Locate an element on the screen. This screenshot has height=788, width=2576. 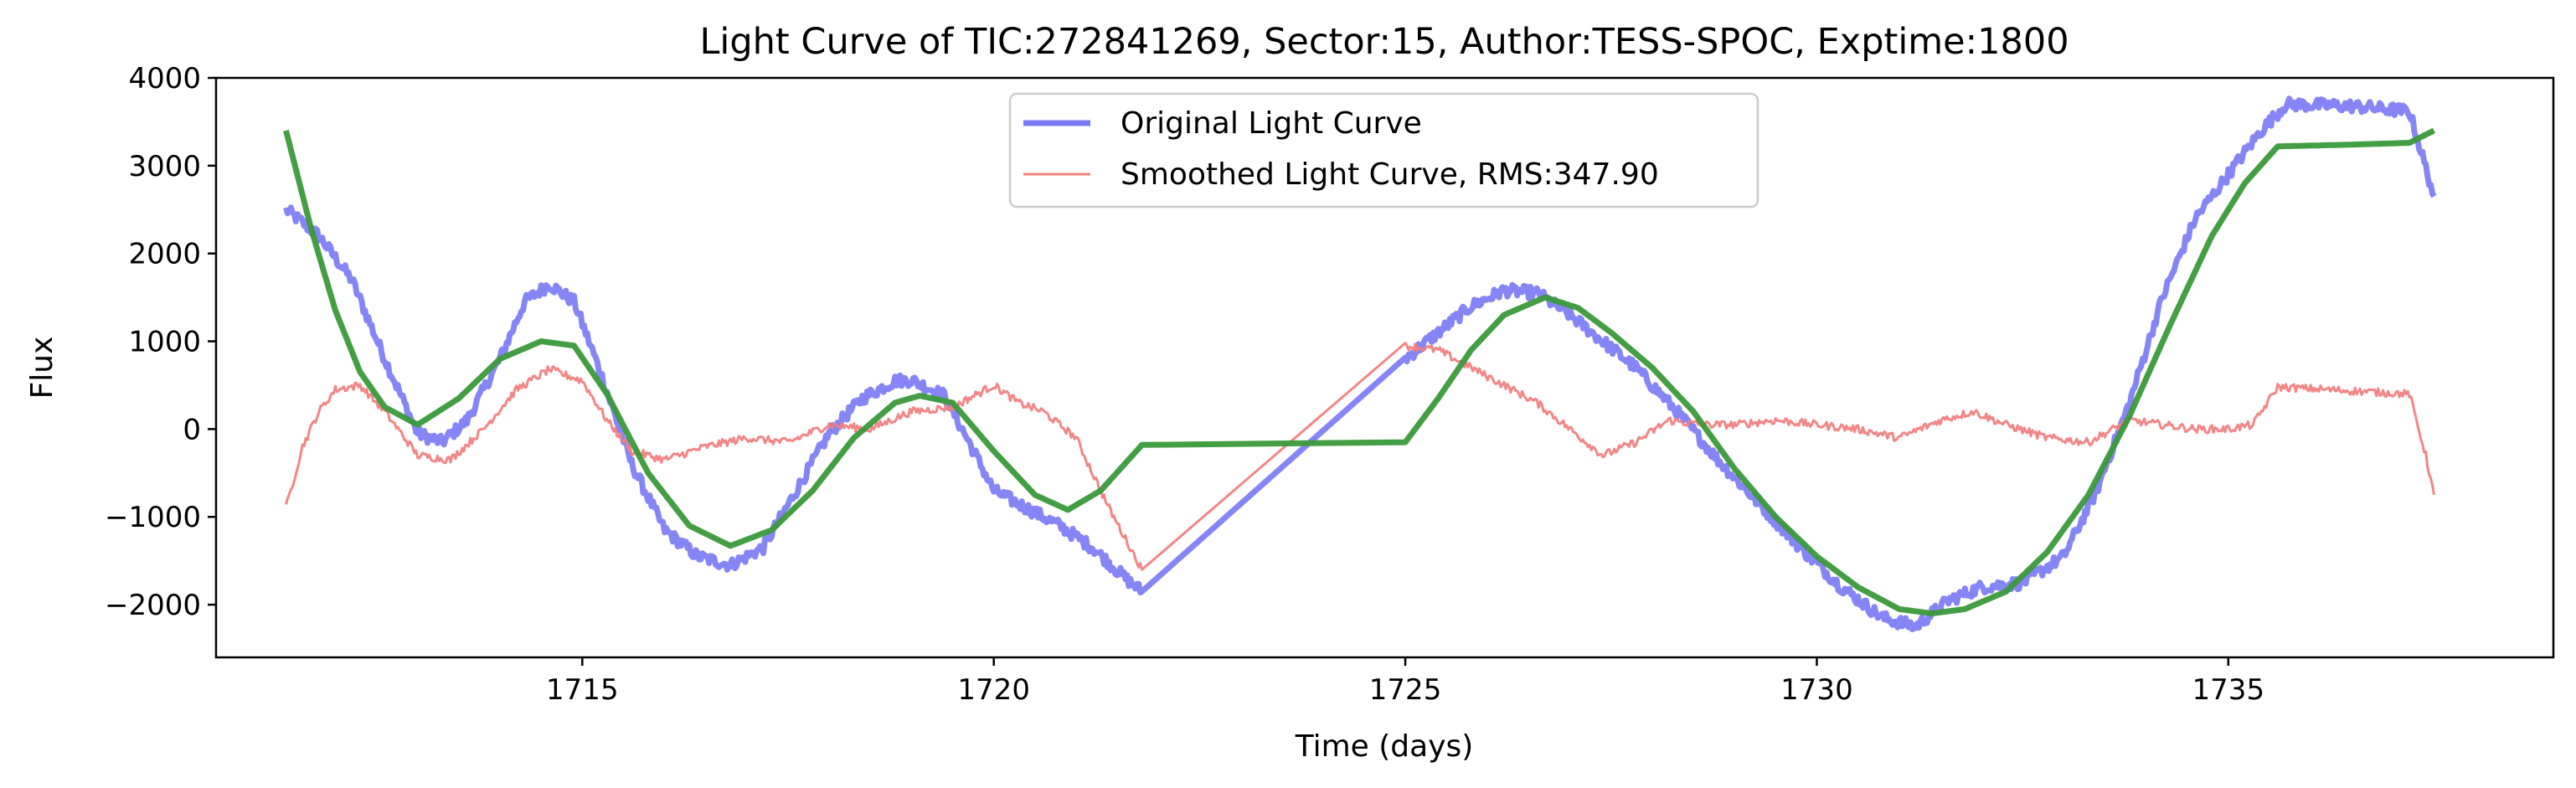
y-axis-ticks: −2000 −1000 0 1000 2000 3000 4000 is located at coordinates (160, 342).